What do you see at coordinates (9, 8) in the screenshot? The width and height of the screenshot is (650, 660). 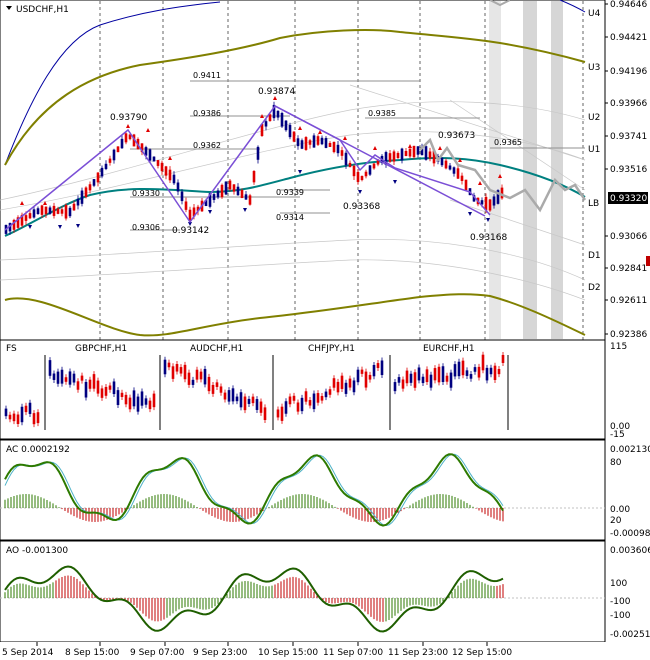 I see `chart-menu-icon` at bounding box center [9, 8].